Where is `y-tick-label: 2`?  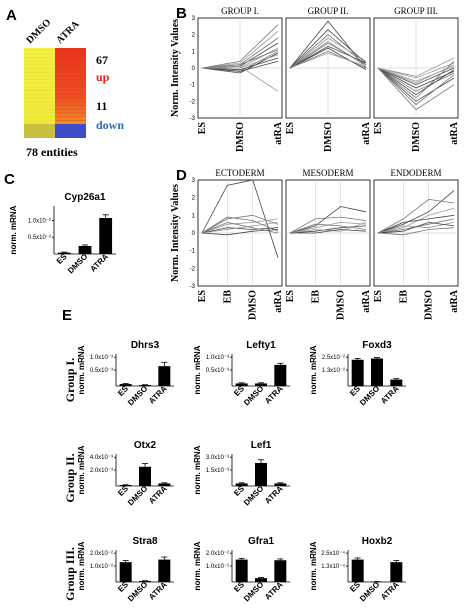
y-tick-label: 2 is located at coordinates (194, 199).